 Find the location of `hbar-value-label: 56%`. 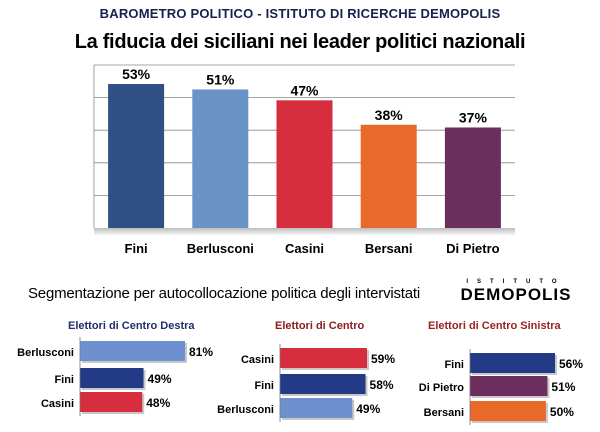

hbar-value-label: 56% is located at coordinates (571, 364).